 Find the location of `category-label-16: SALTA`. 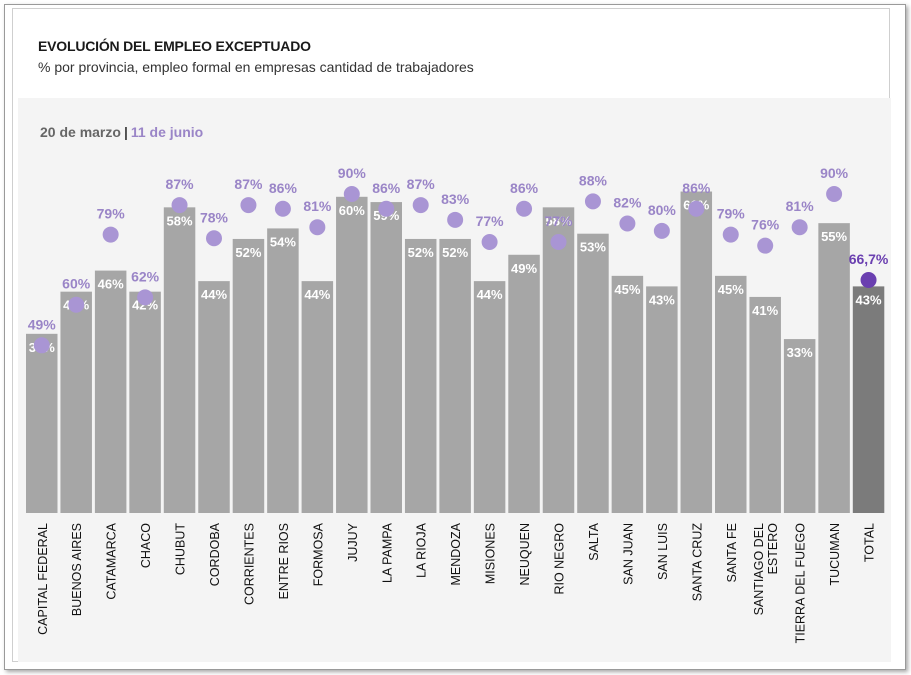

category-label-16: SALTA is located at coordinates (594, 541).